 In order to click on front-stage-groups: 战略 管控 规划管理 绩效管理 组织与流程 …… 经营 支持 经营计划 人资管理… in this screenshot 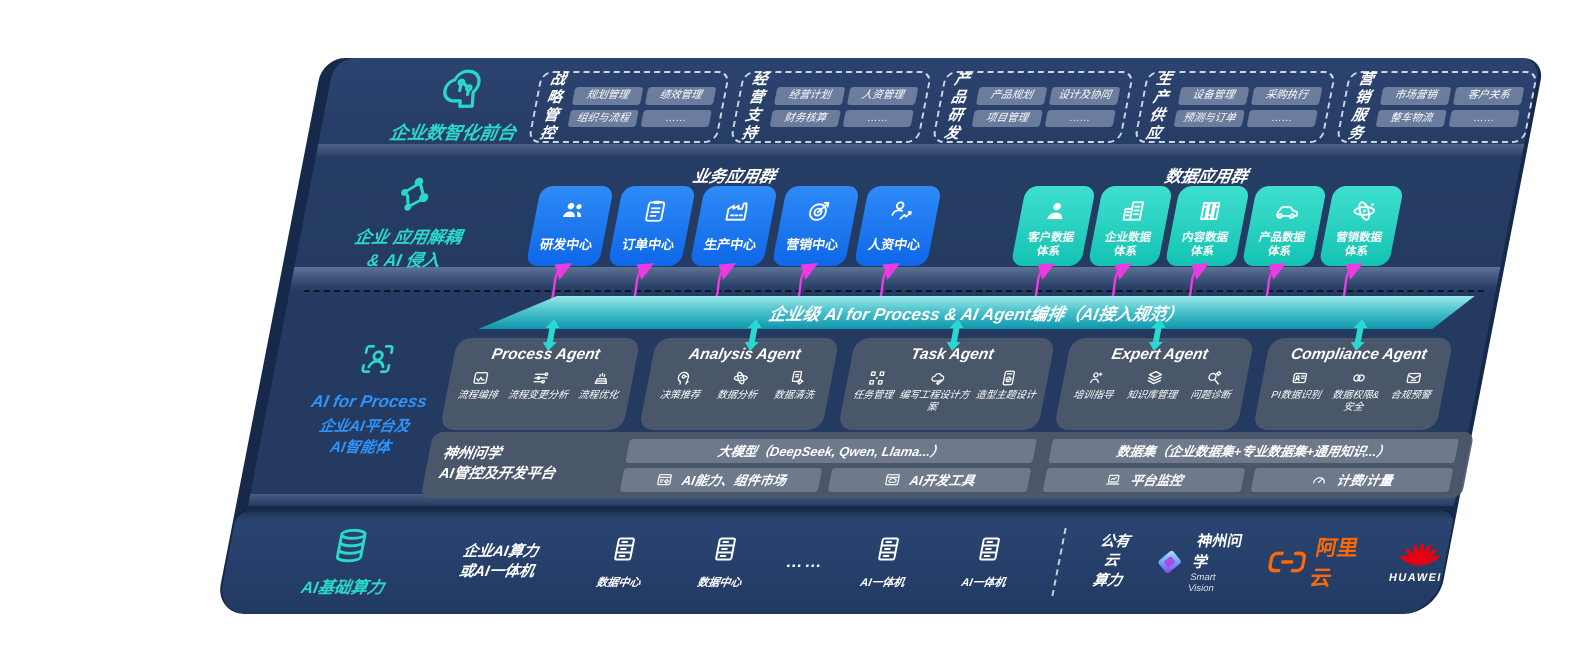, I will do `click(1033, 107)`.